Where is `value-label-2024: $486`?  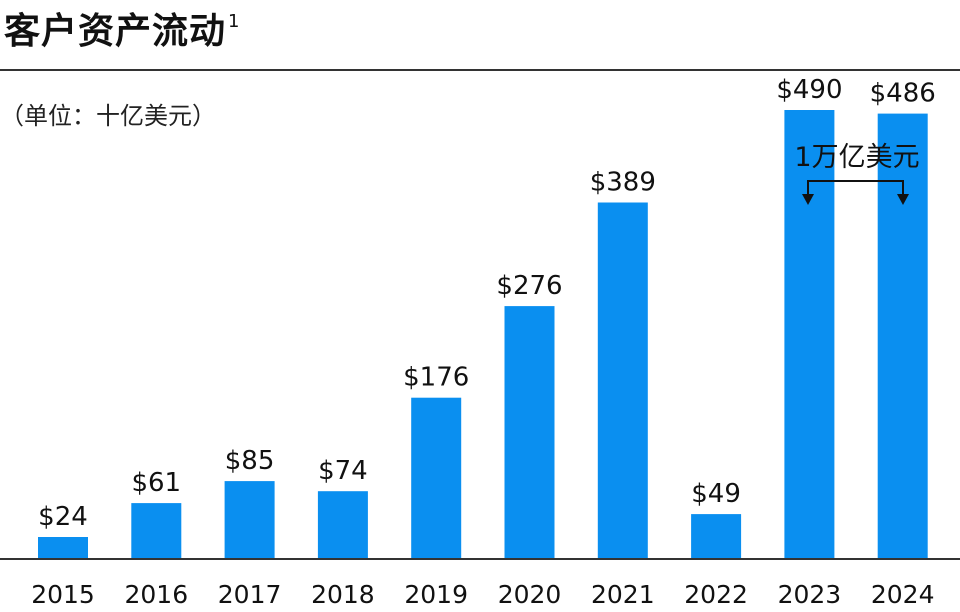
value-label-2024: $486 is located at coordinates (903, 94).